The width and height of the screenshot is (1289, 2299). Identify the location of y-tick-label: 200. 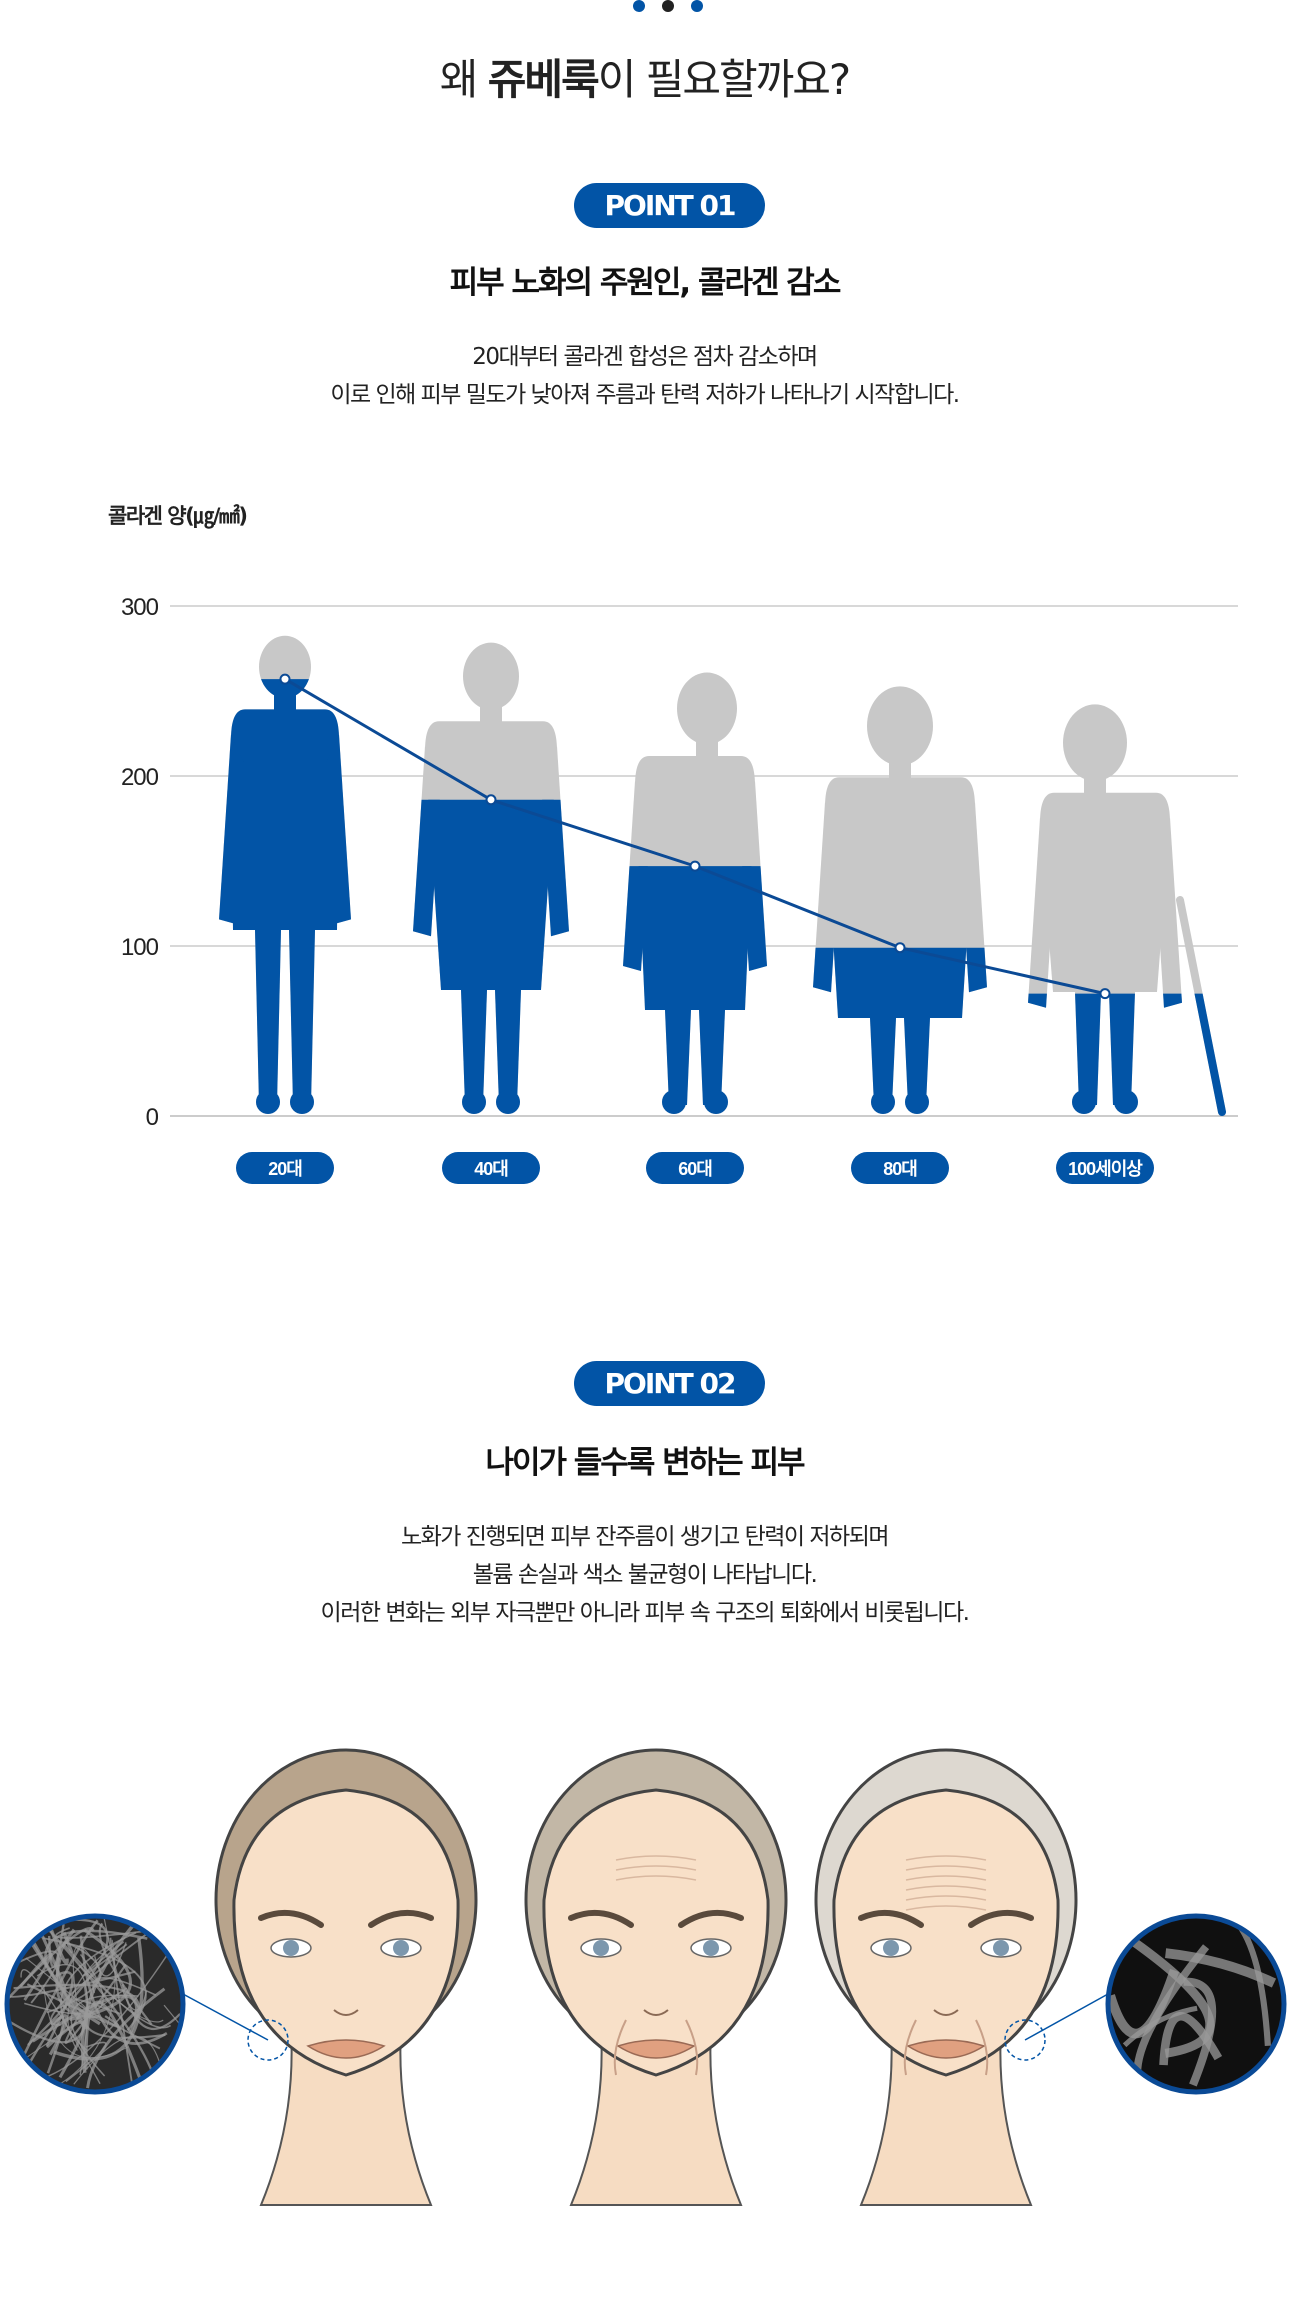
(140, 777).